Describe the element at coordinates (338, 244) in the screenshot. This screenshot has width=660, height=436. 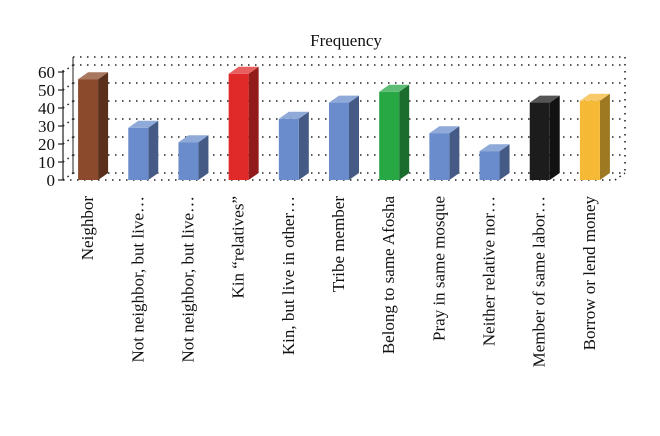
I see `x-tick-label: Tribe member` at that location.